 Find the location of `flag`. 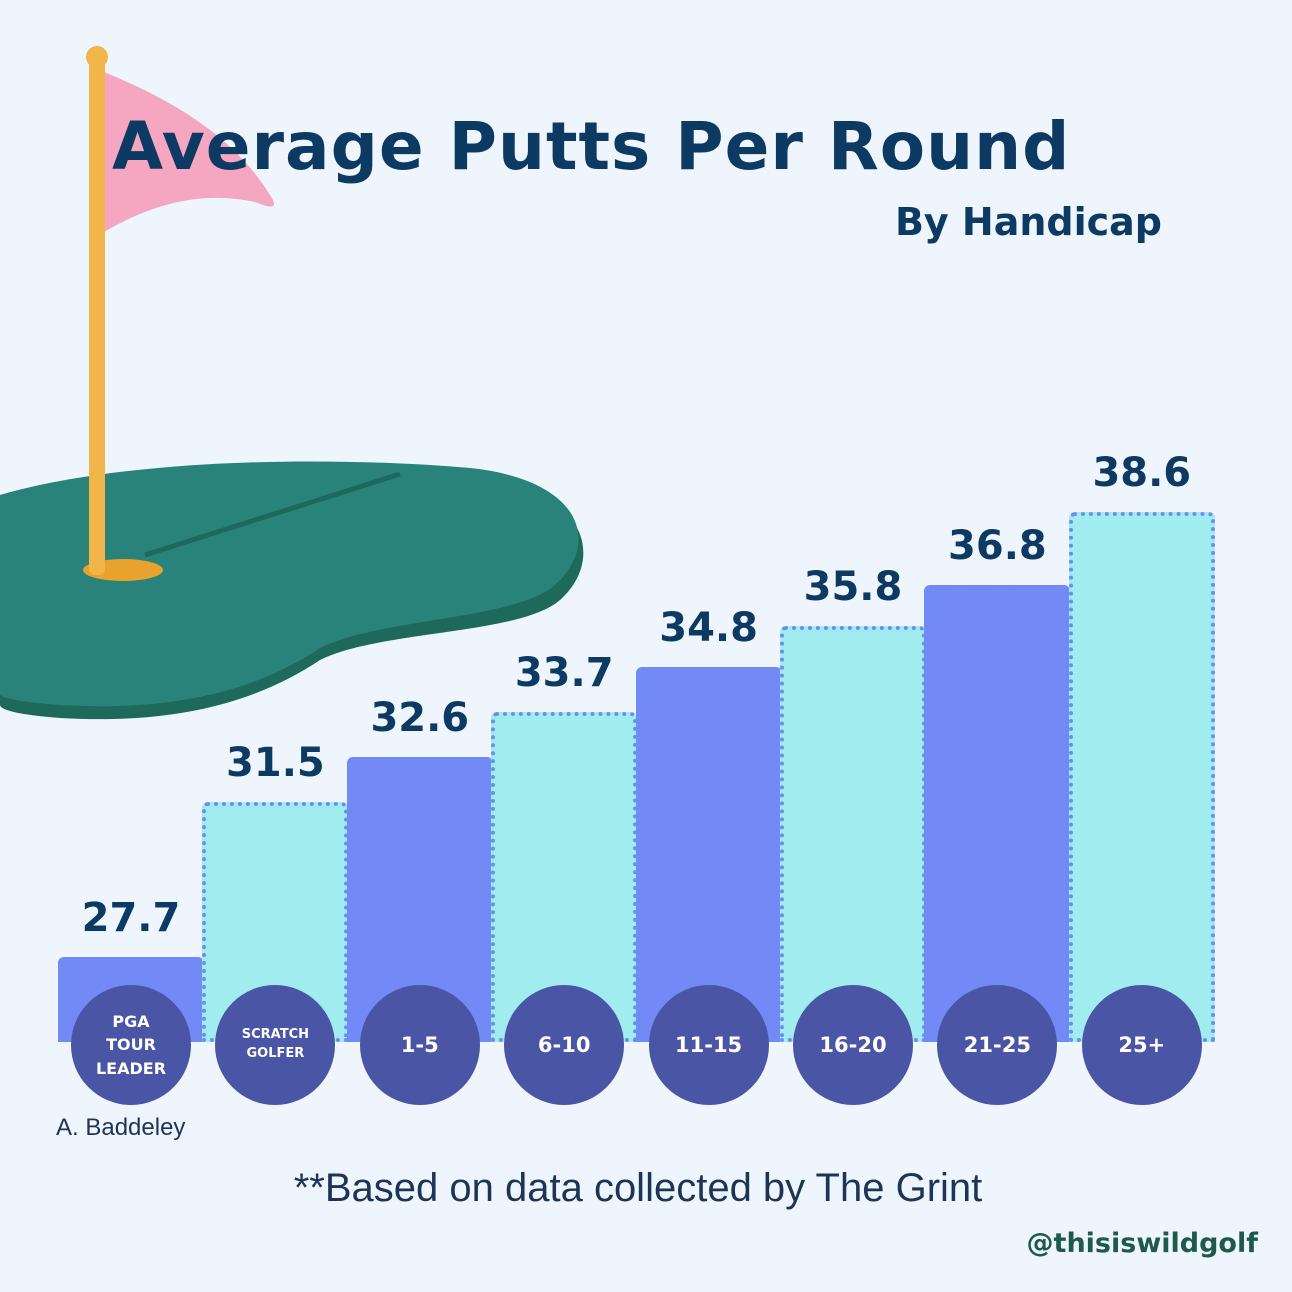

flag is located at coordinates (189, 152).